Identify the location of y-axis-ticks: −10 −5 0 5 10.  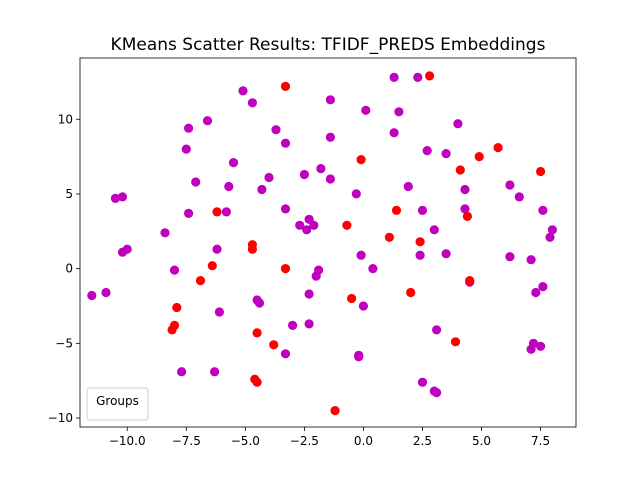
(64, 268).